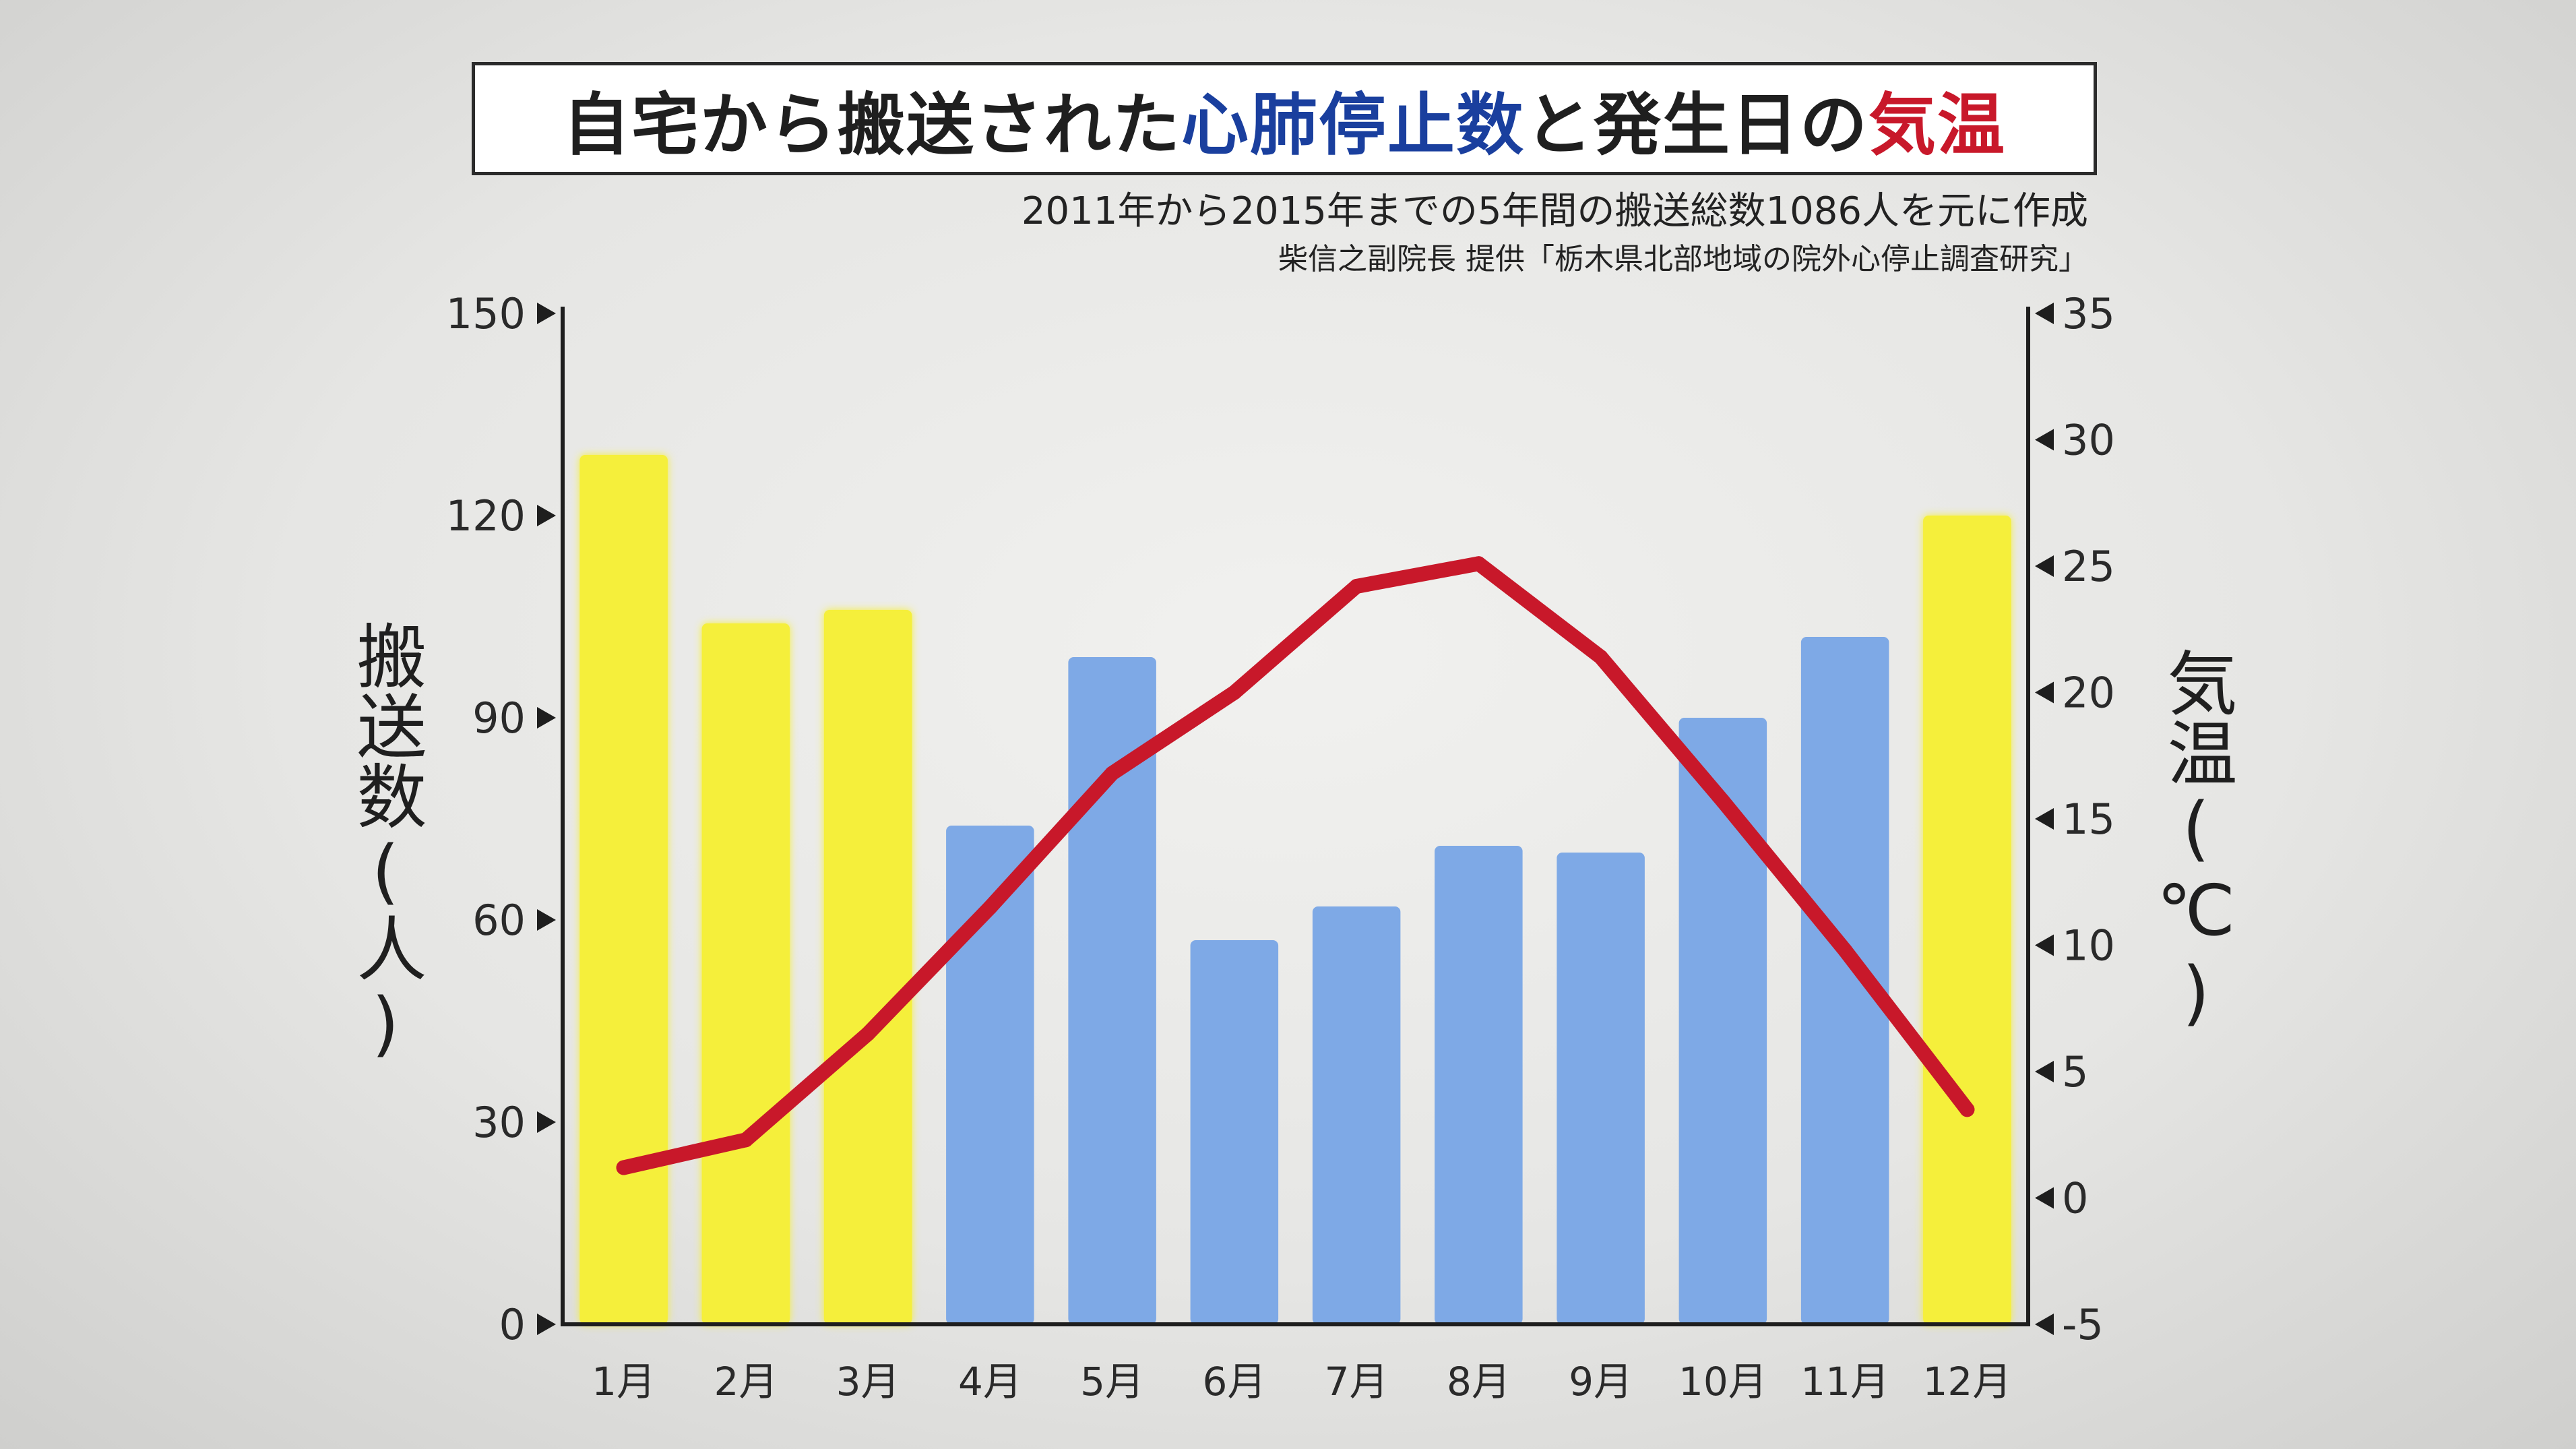 This screenshot has width=2576, height=1449. I want to click on y-right-tick-label-5: 20, so click(2088, 694).